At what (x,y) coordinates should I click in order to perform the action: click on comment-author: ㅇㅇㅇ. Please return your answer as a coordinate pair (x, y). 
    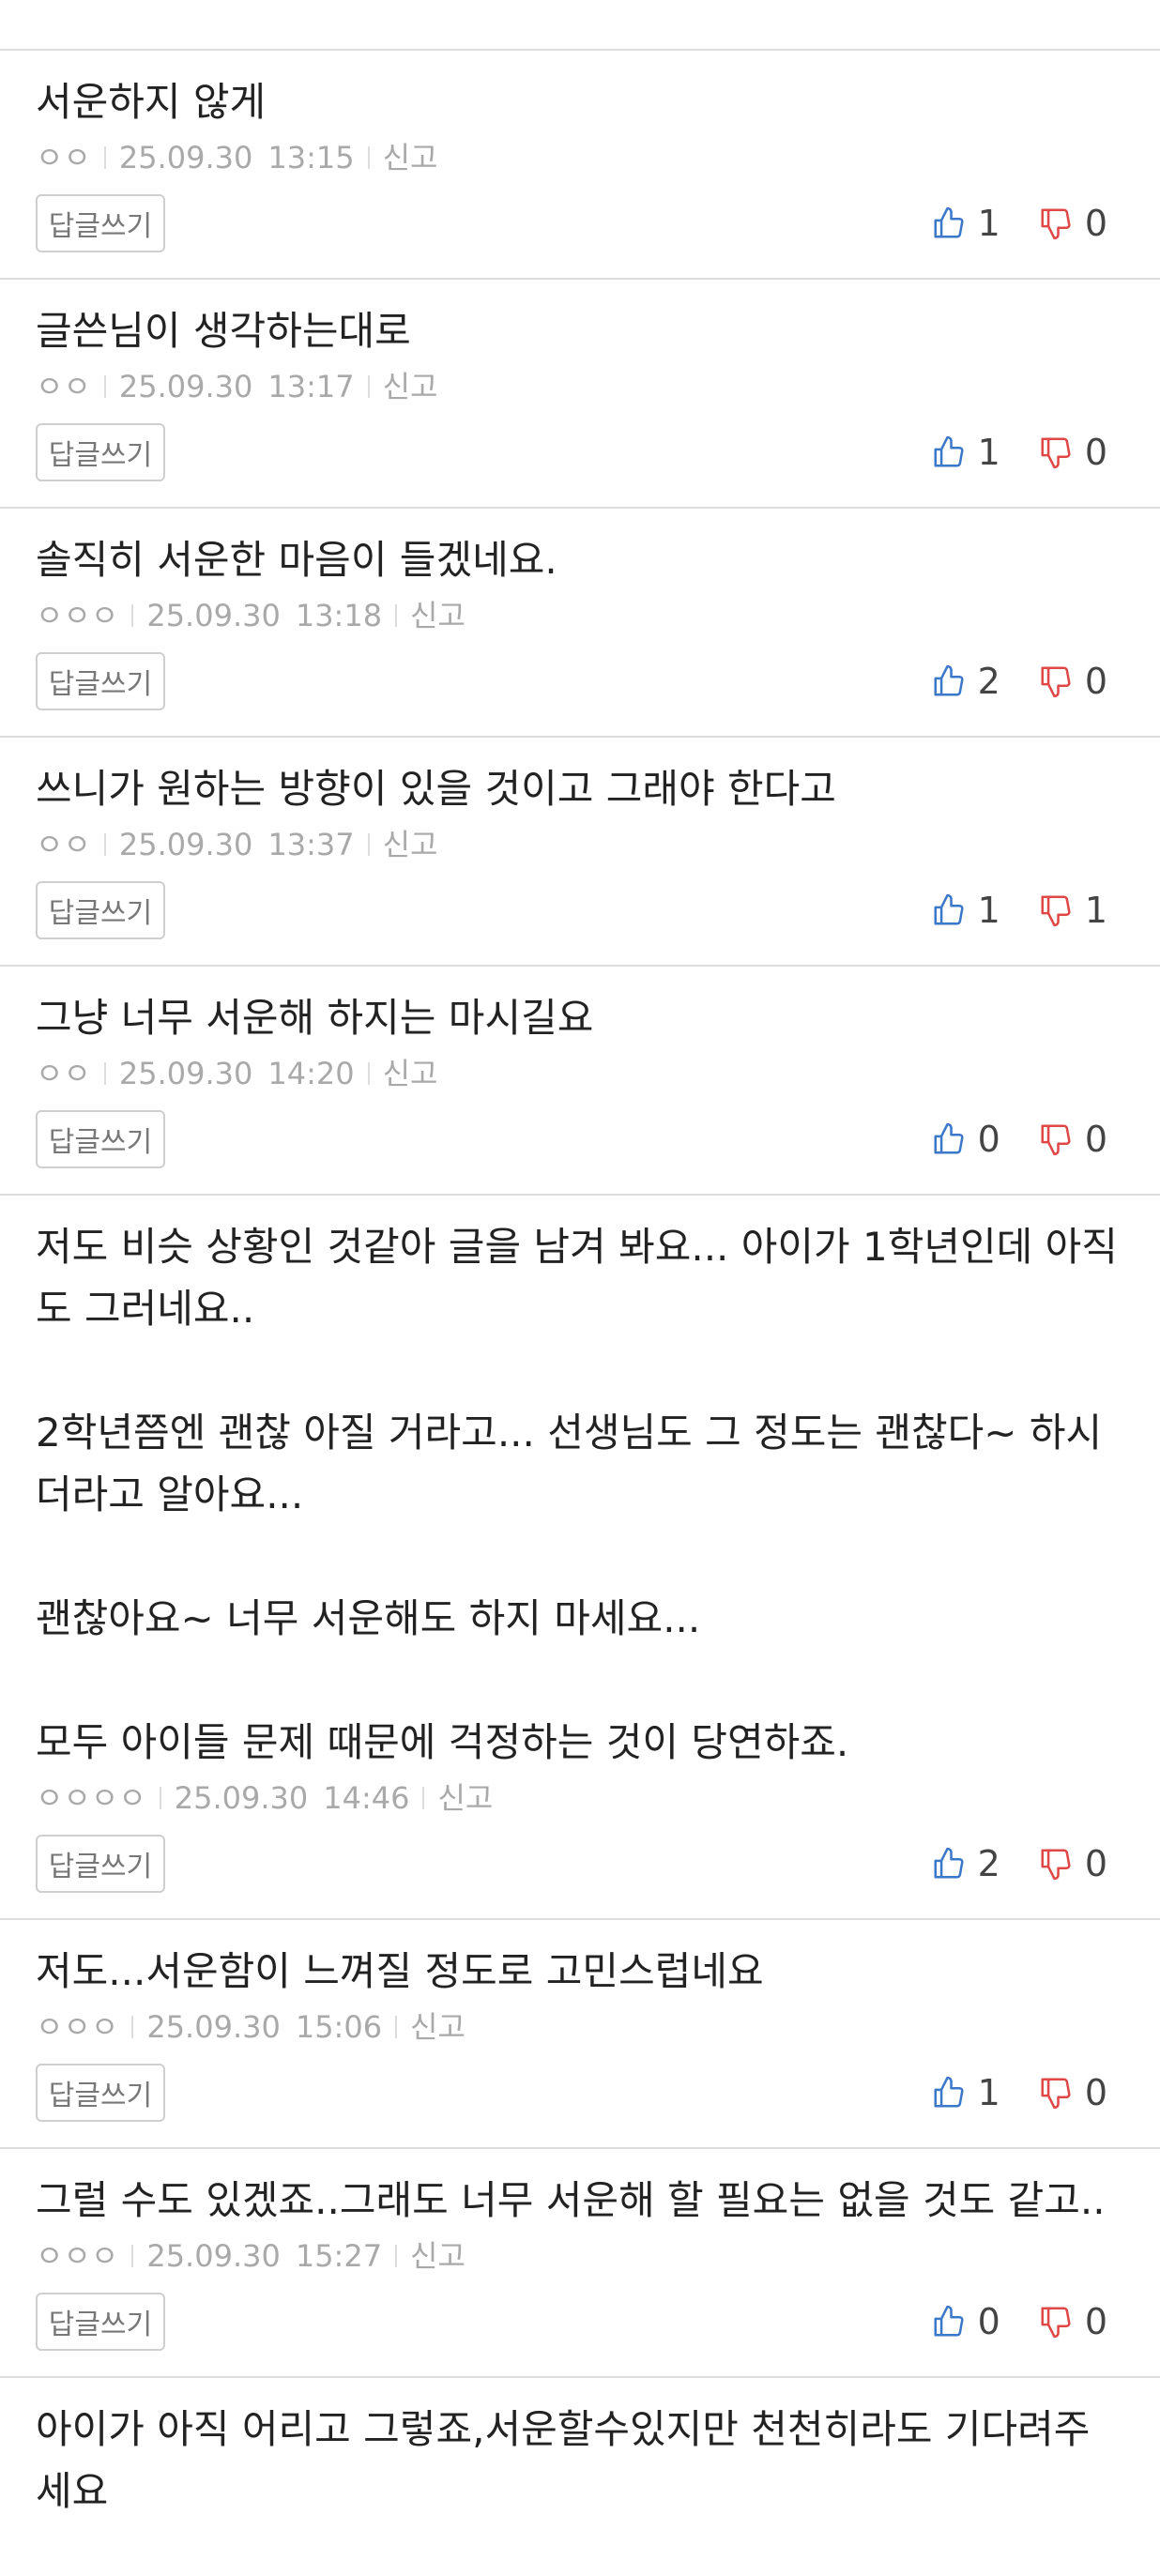
    Looking at the image, I should click on (77, 615).